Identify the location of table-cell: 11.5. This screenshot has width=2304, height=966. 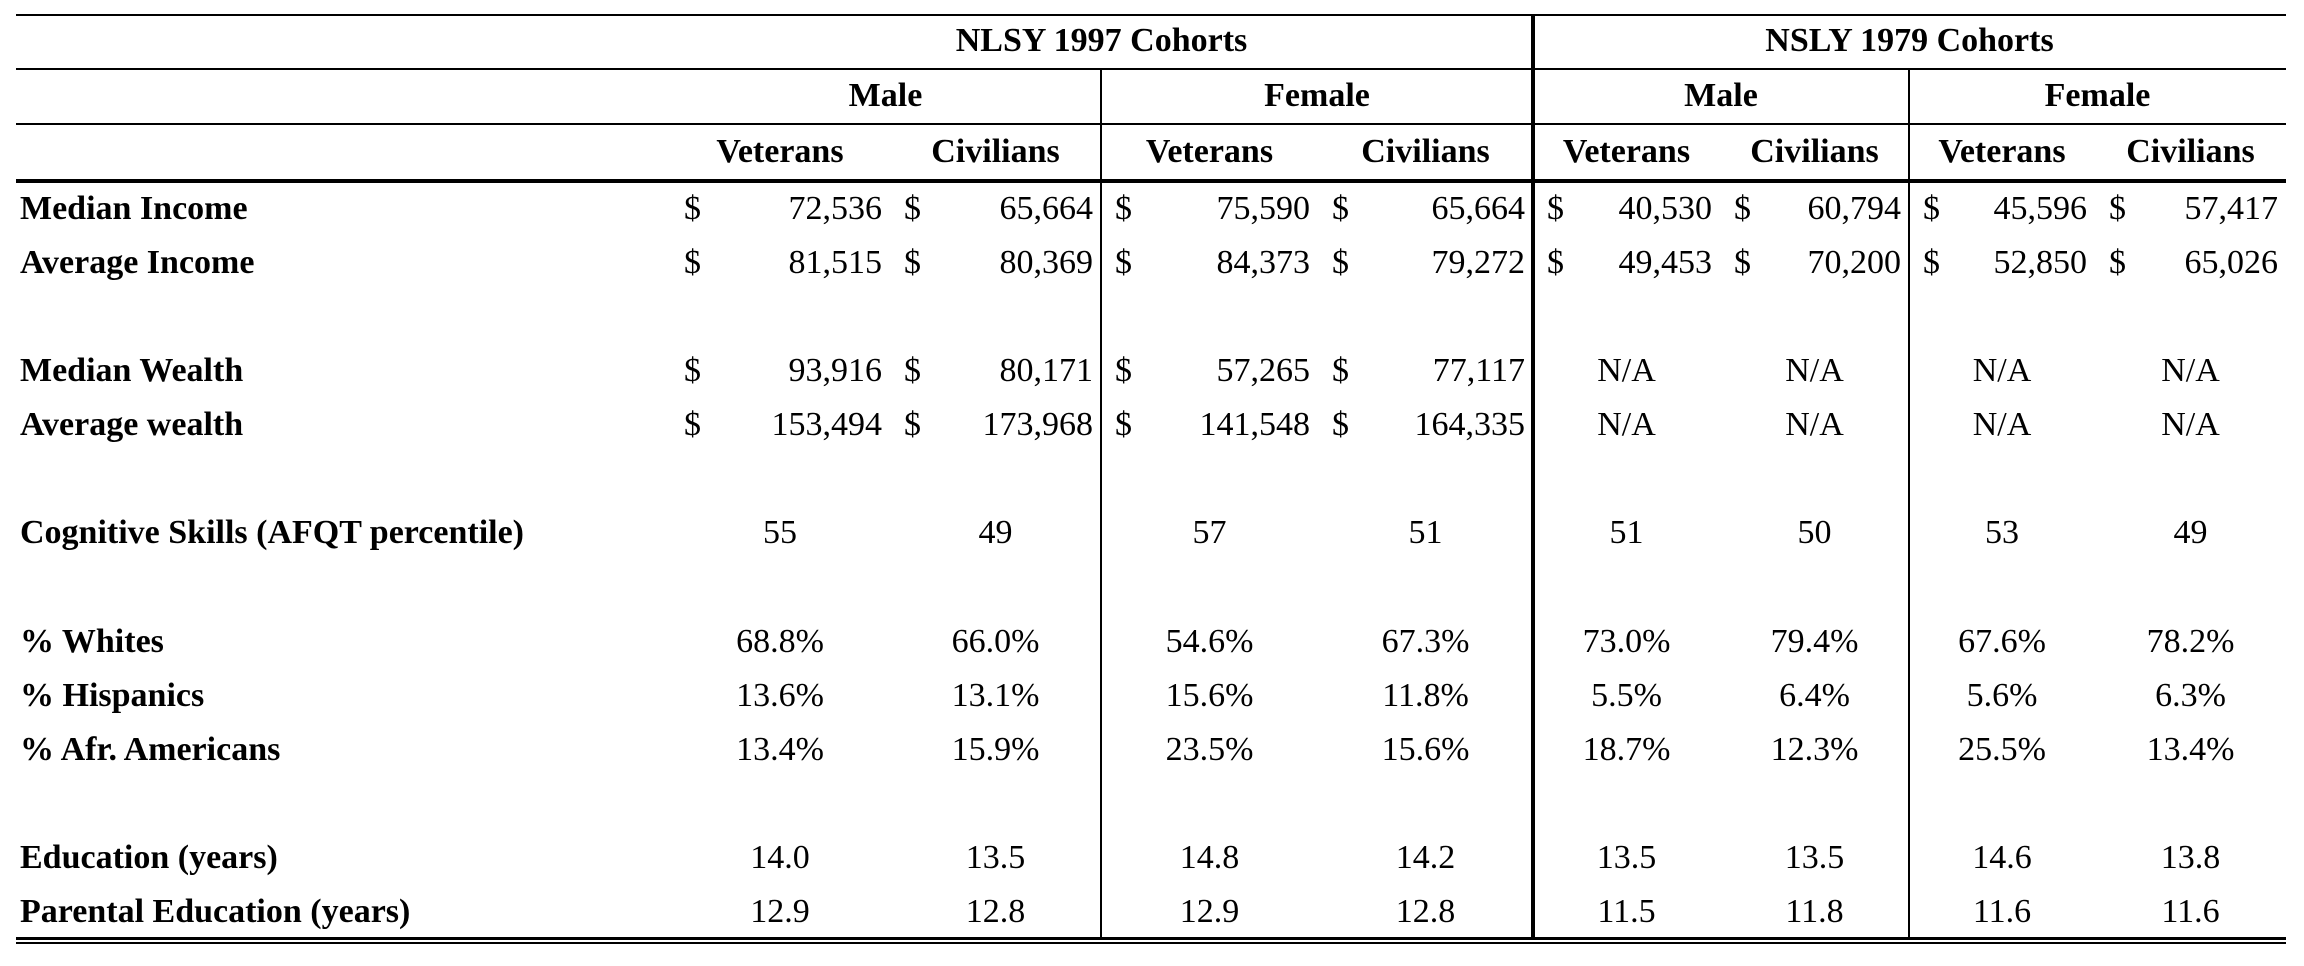
(1626, 911).